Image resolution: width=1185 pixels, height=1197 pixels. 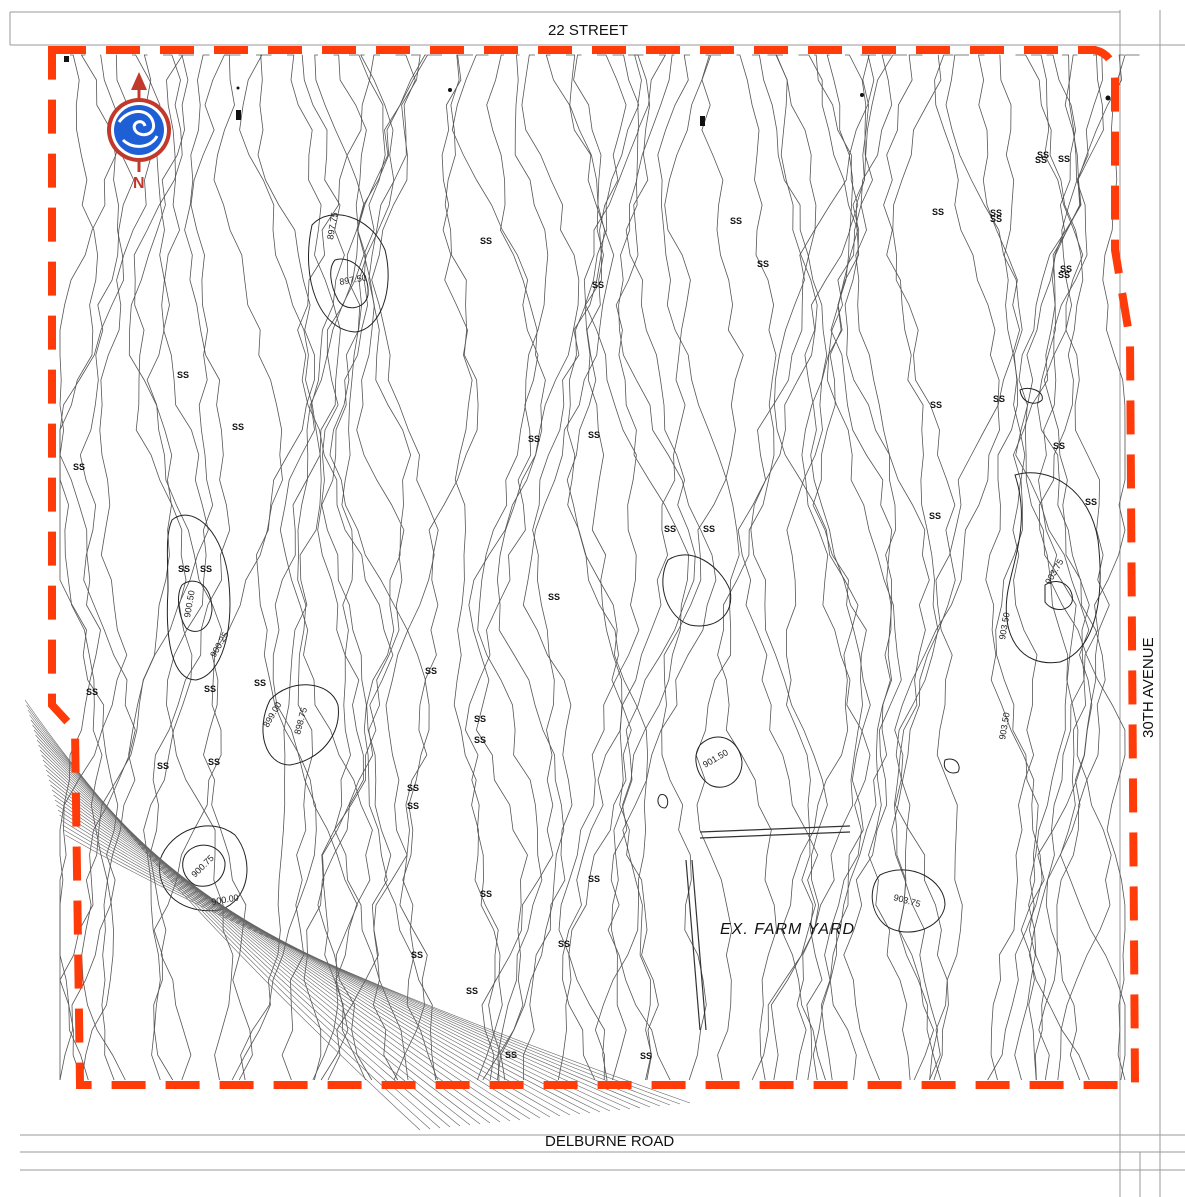 What do you see at coordinates (332, 225) in the screenshot?
I see `elevation-label: 897.75` at bounding box center [332, 225].